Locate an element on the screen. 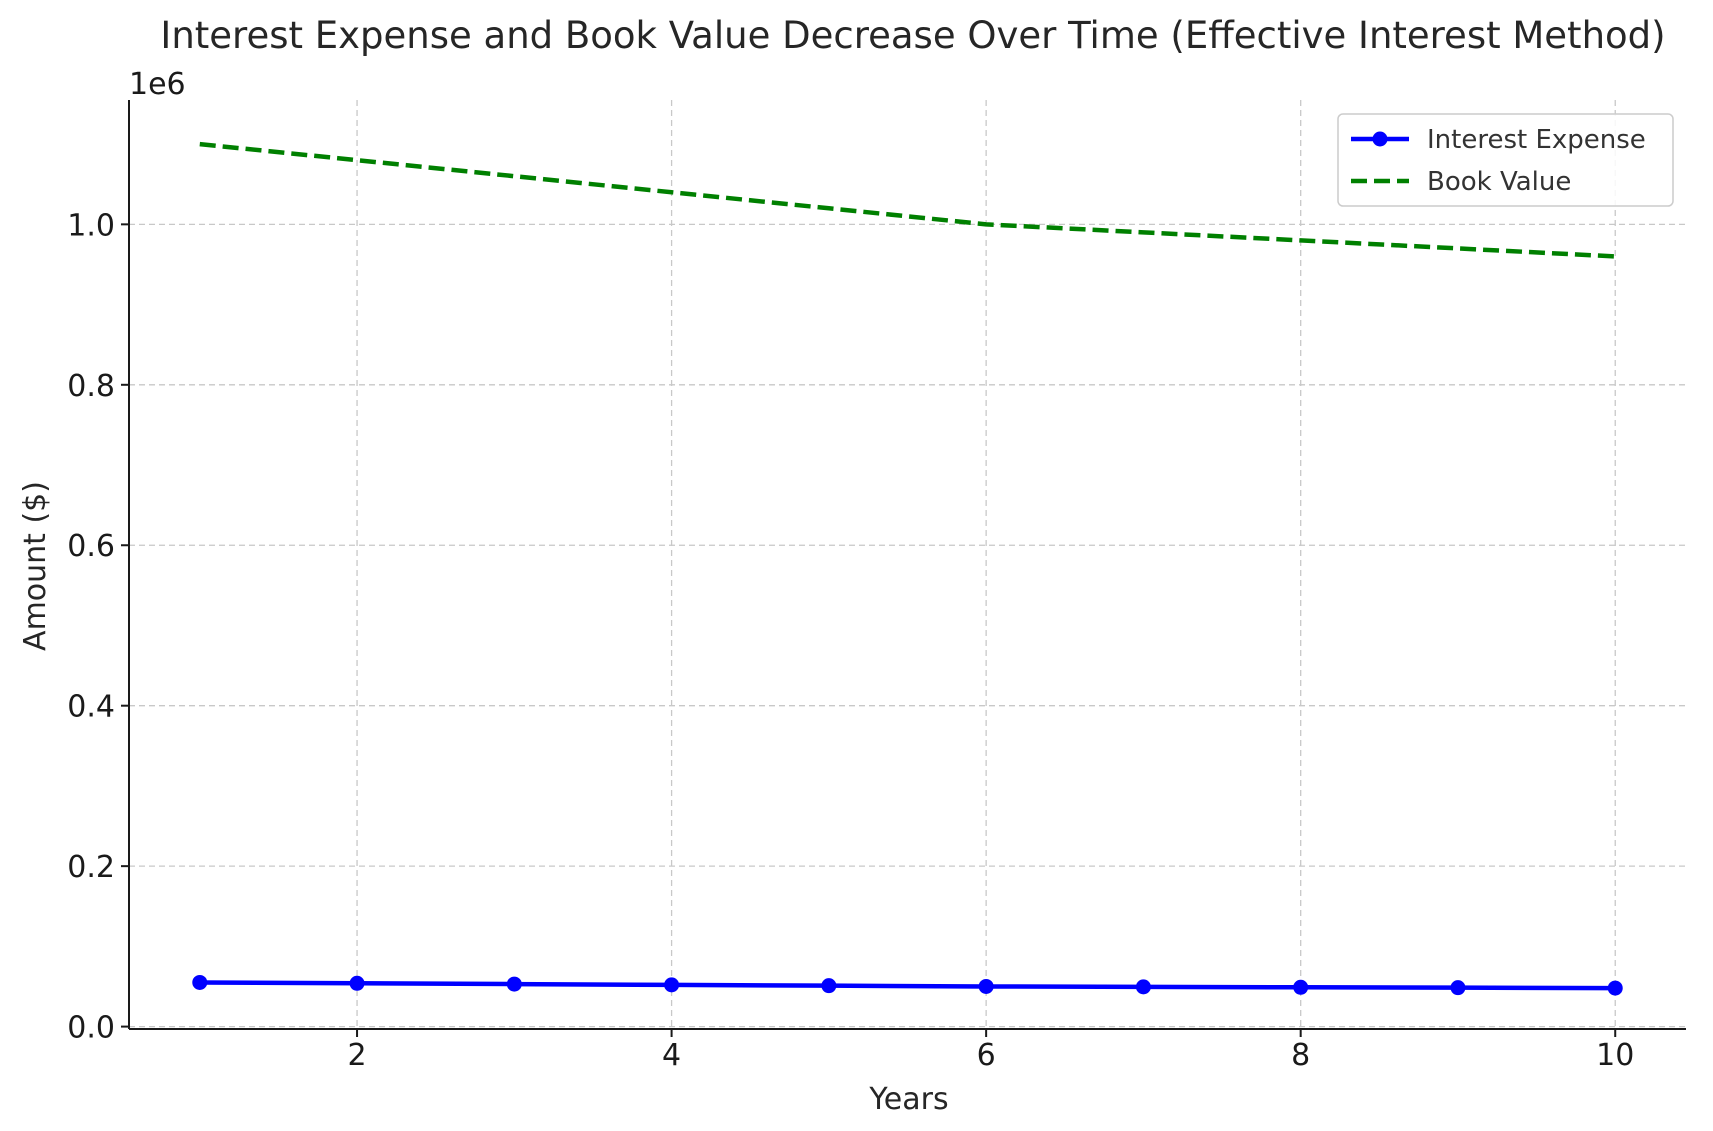 This screenshot has width=1713, height=1131. x-tick-label: 8 is located at coordinates (1300, 1055).